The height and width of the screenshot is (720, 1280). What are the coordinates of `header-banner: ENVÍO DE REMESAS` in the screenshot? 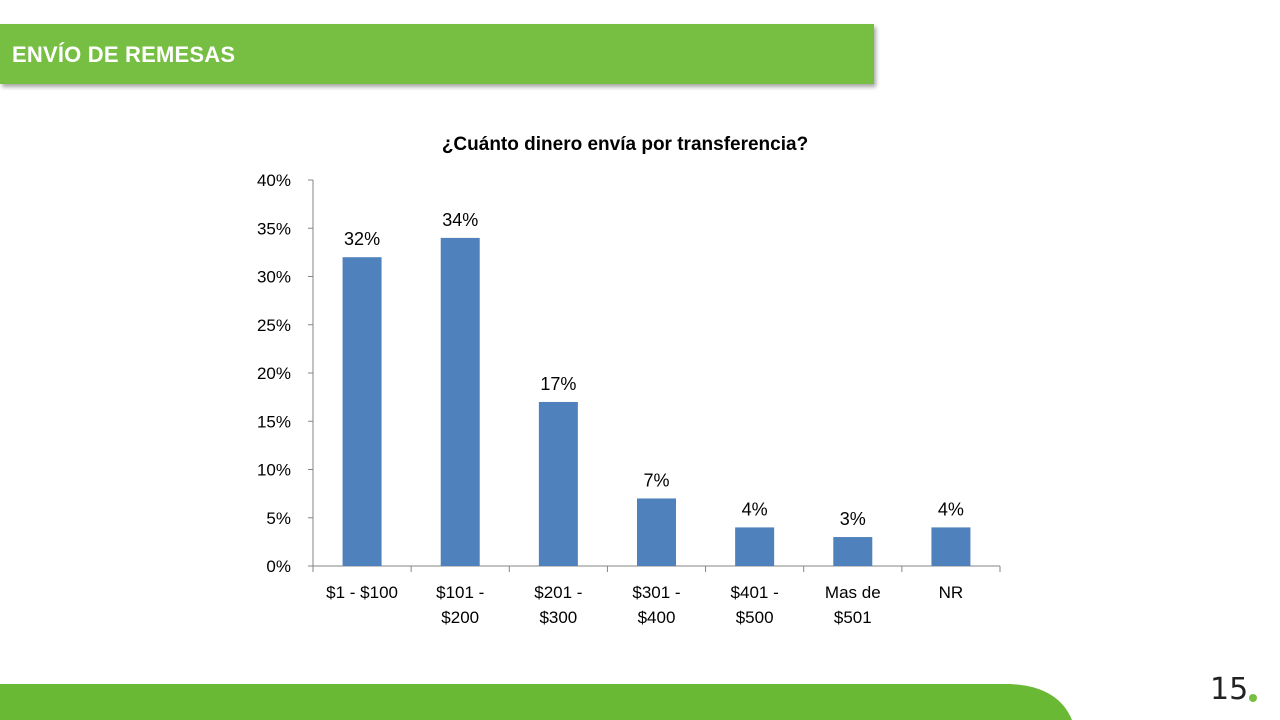 It's located at (437, 54).